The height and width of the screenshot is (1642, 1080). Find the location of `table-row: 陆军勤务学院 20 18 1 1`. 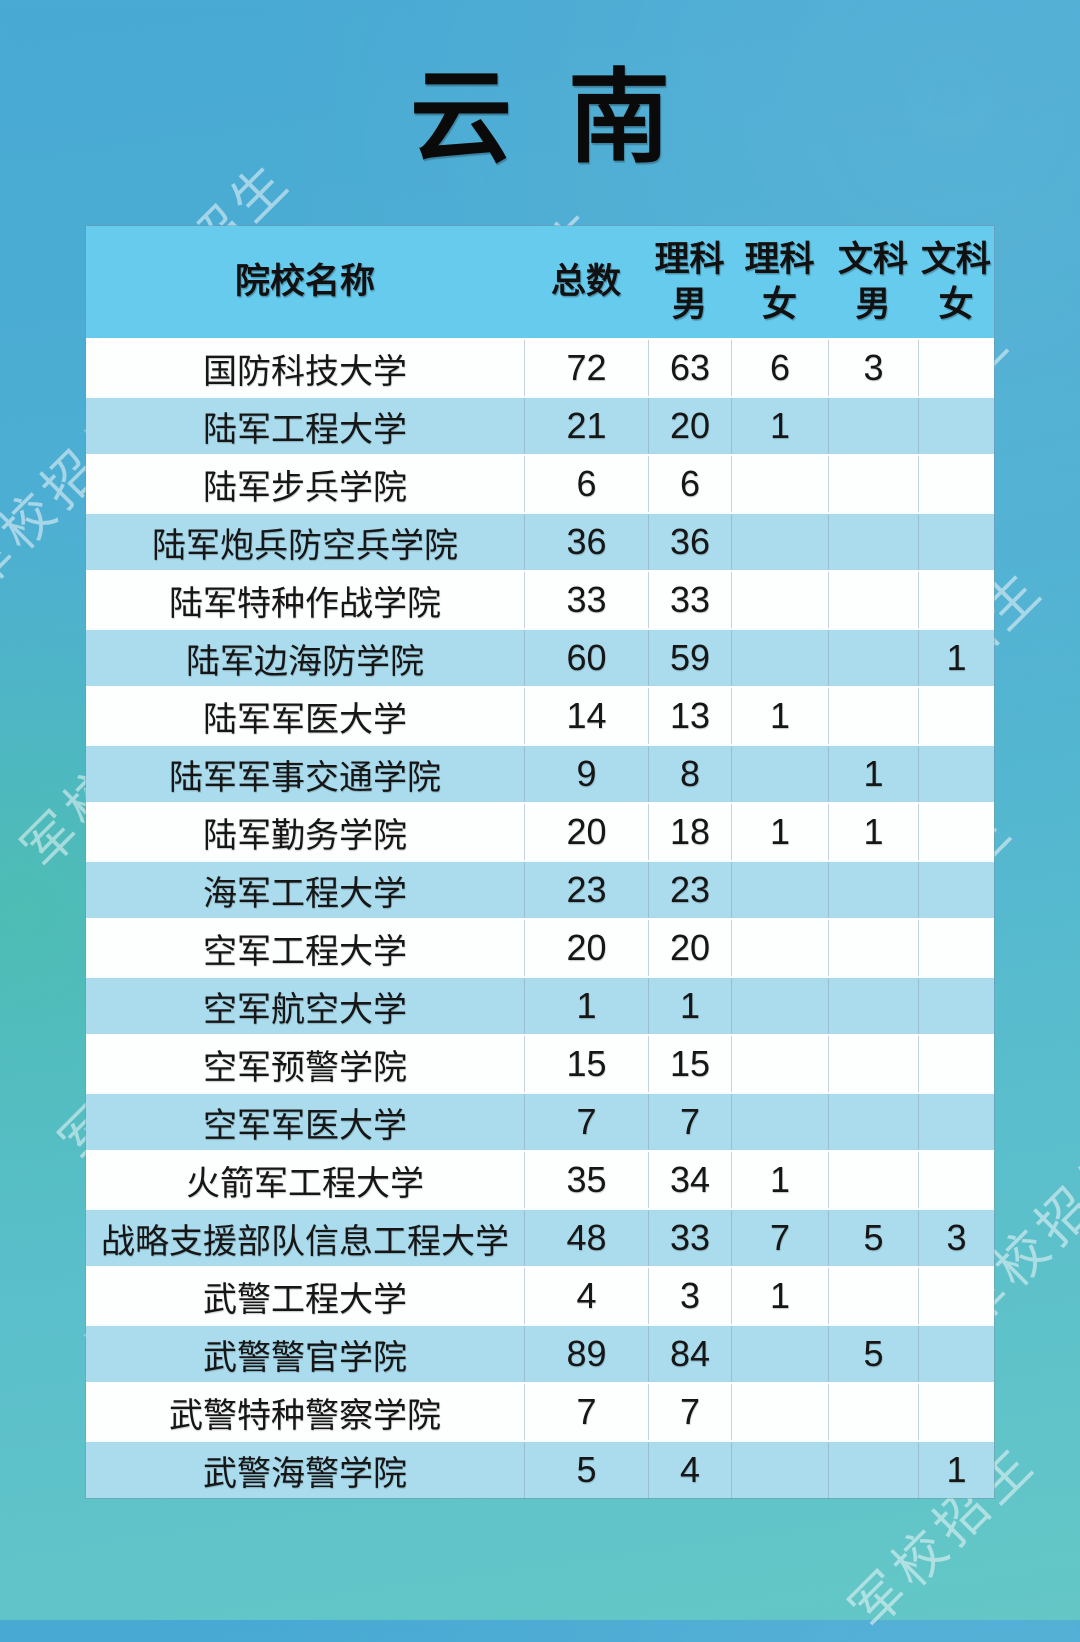

table-row: 陆军勤务学院 20 18 1 1 is located at coordinates (540, 831).